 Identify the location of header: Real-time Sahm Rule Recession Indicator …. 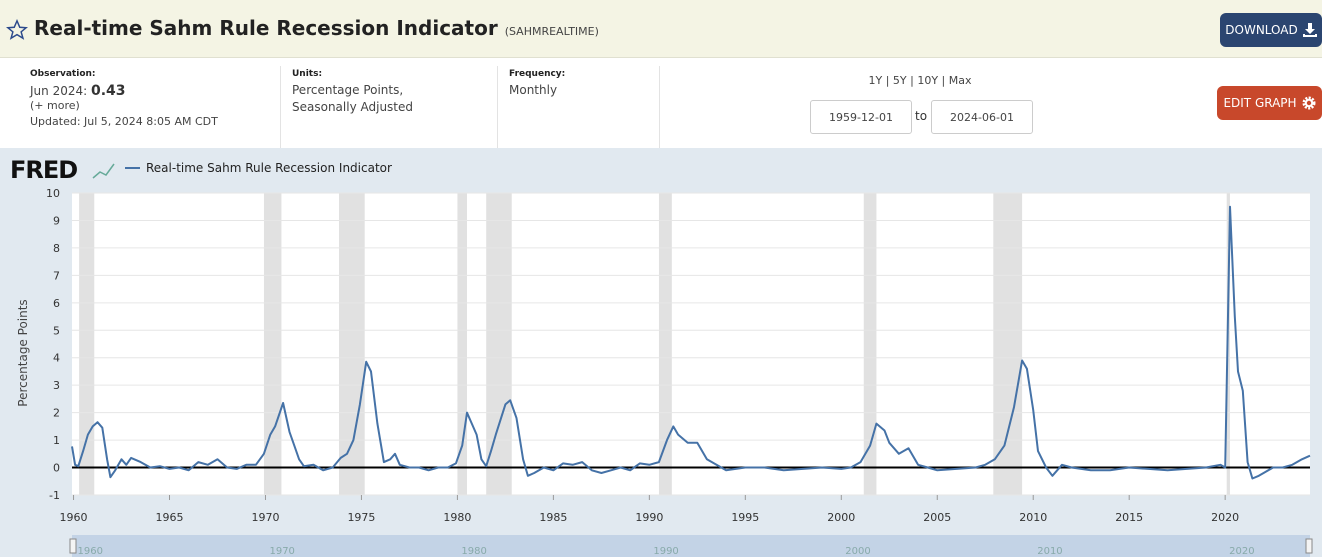
(661, 29).